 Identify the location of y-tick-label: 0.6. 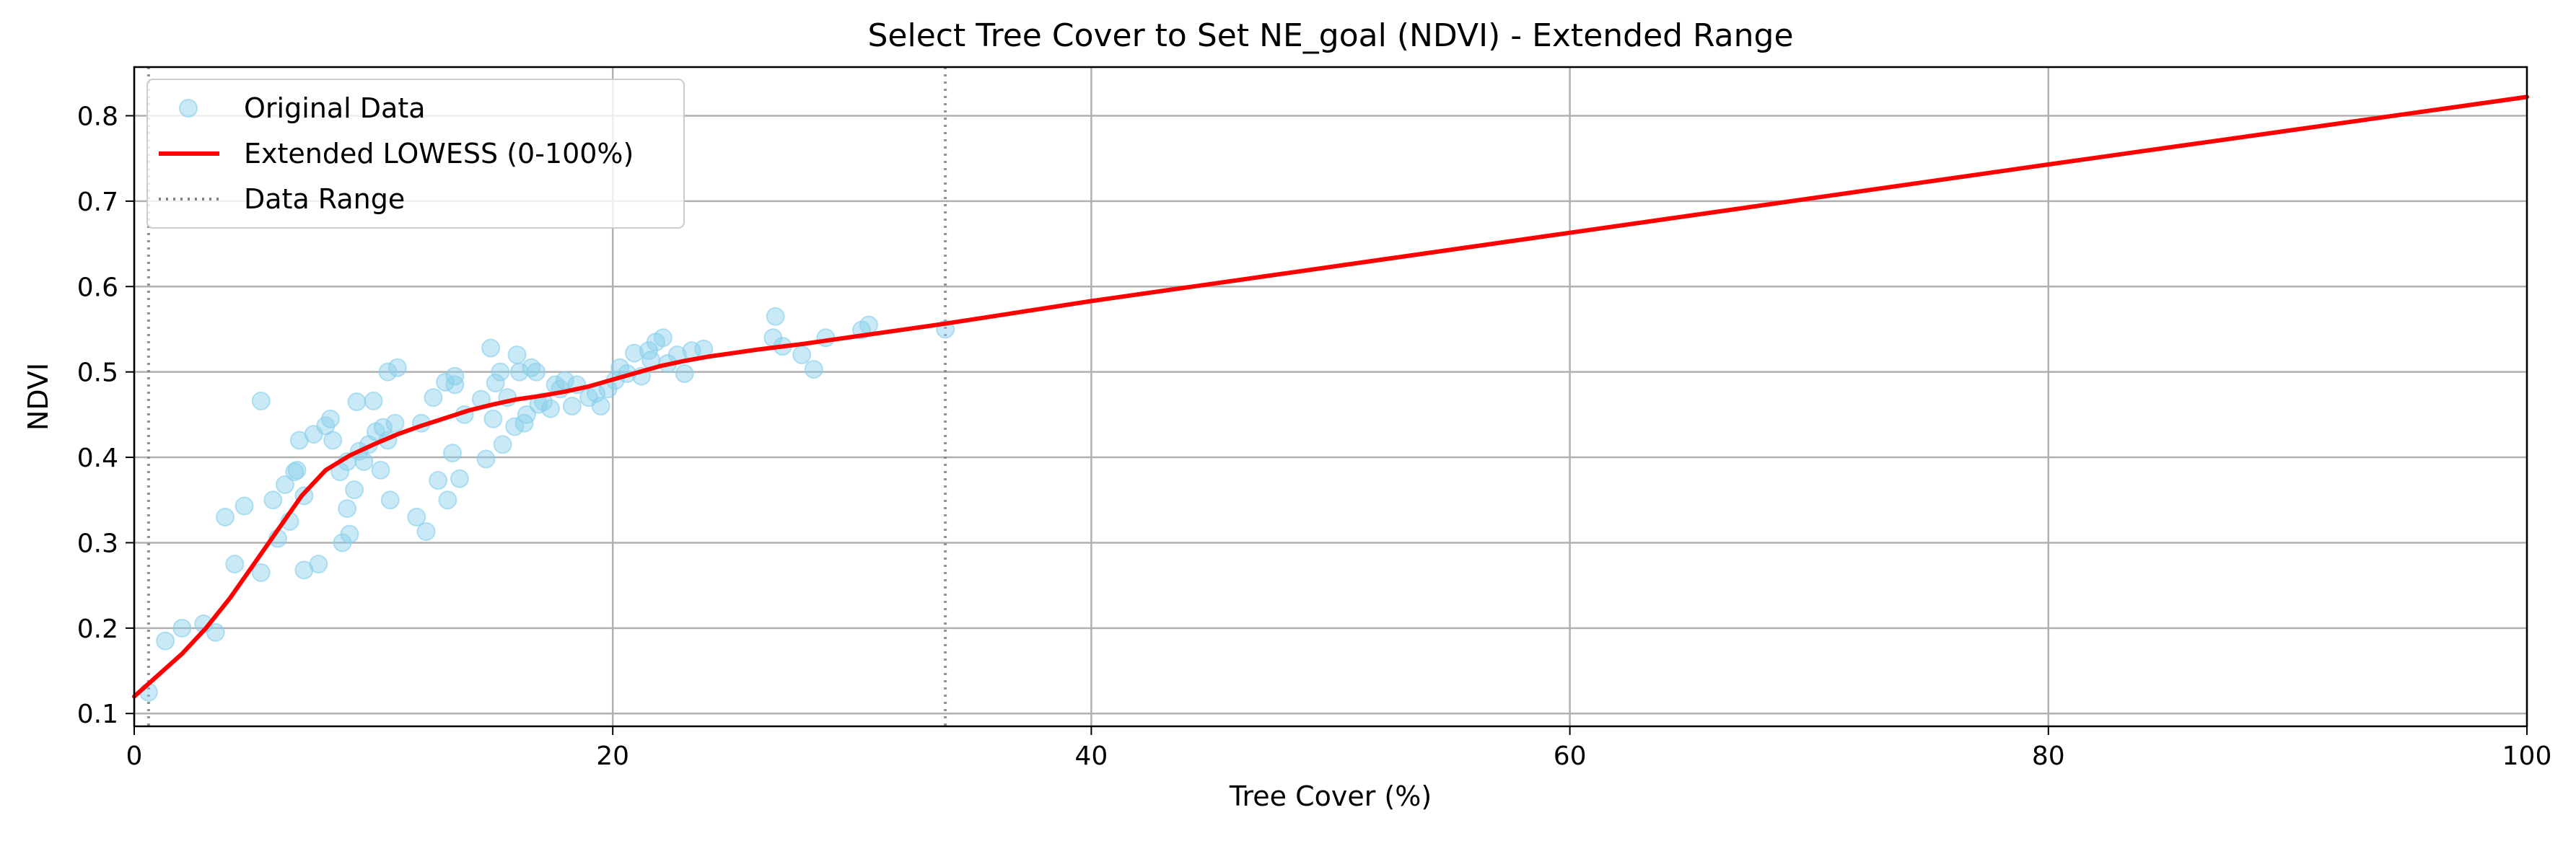
(97, 287).